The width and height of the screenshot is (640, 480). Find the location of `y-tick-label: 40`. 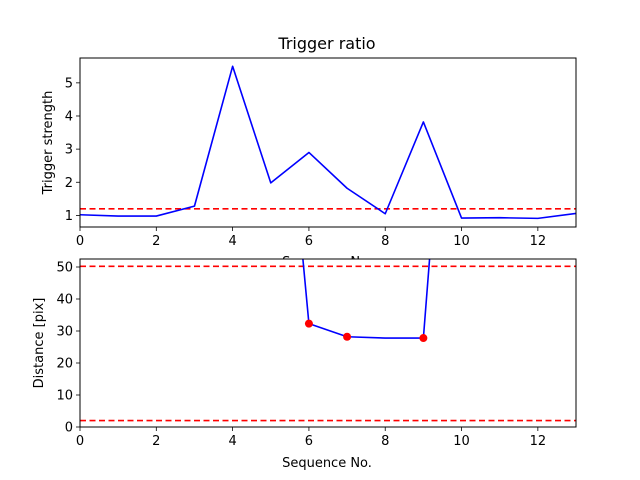

y-tick-label: 40 is located at coordinates (64, 300).